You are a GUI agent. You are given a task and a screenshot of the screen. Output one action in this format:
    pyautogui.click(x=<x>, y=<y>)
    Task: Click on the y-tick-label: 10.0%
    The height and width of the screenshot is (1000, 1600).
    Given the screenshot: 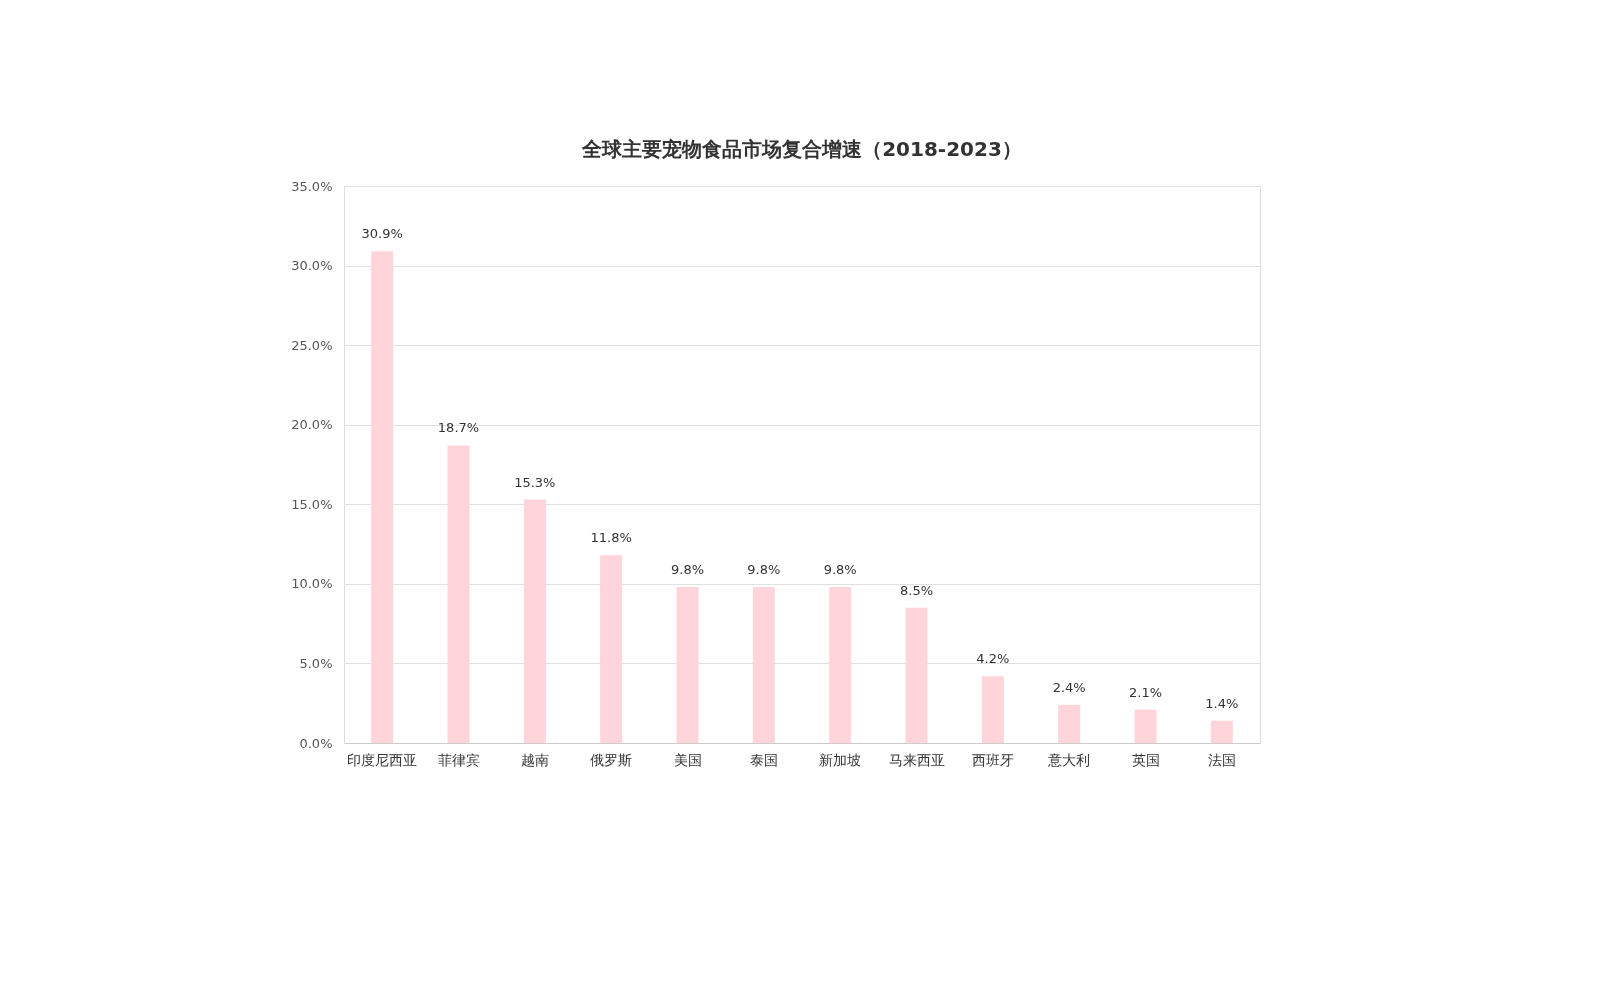 What is the action you would take?
    pyautogui.click(x=312, y=584)
    